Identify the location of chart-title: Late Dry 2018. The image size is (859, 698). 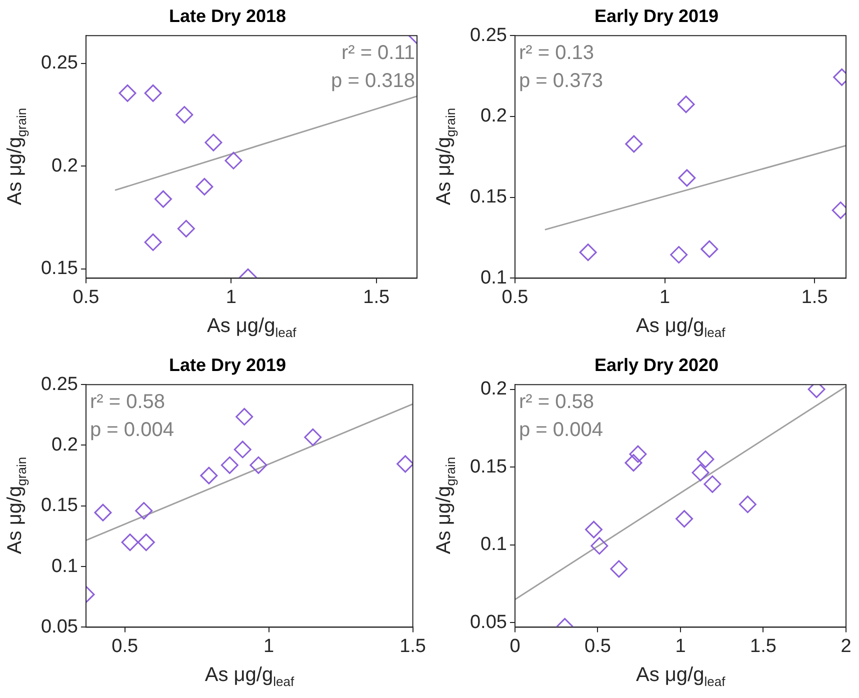
(227, 16).